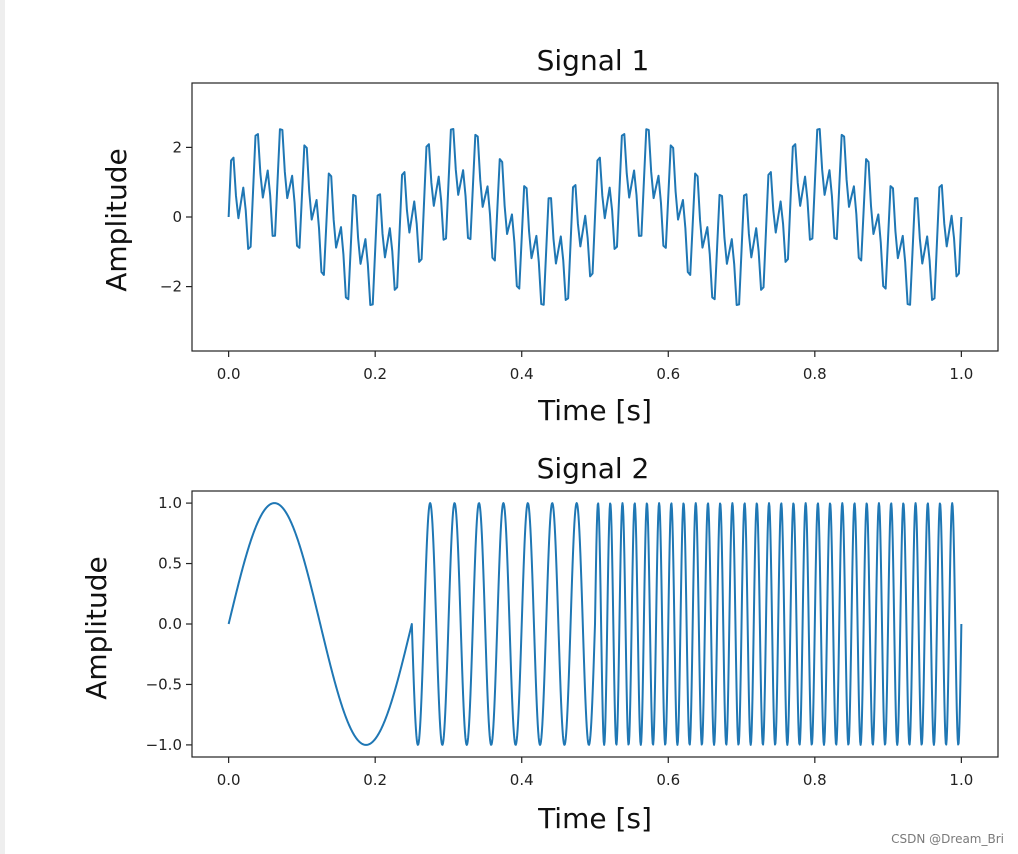 The width and height of the screenshot is (1018, 854). I want to click on page-left-border, so click(2, 427).